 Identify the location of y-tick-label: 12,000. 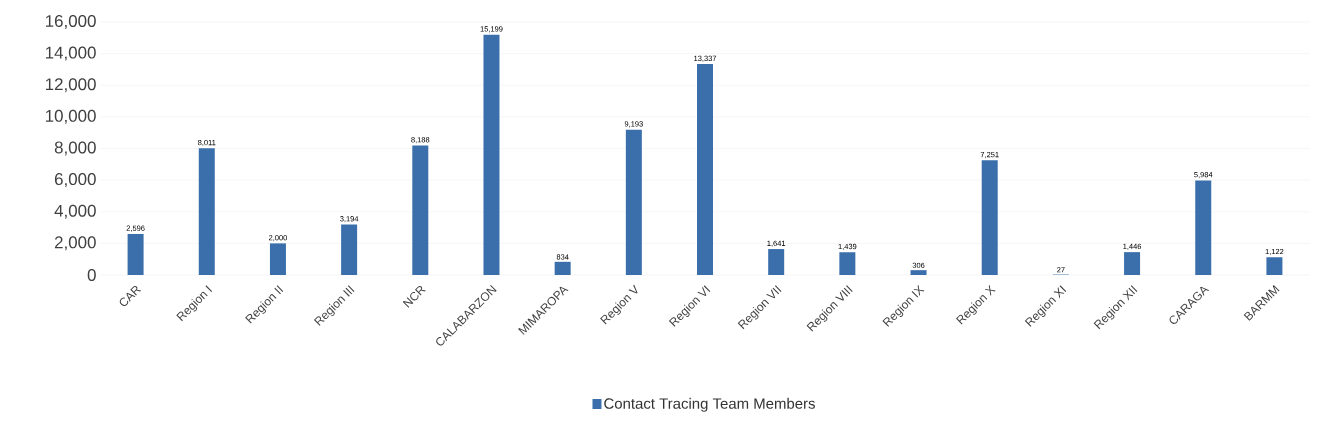
(70, 85).